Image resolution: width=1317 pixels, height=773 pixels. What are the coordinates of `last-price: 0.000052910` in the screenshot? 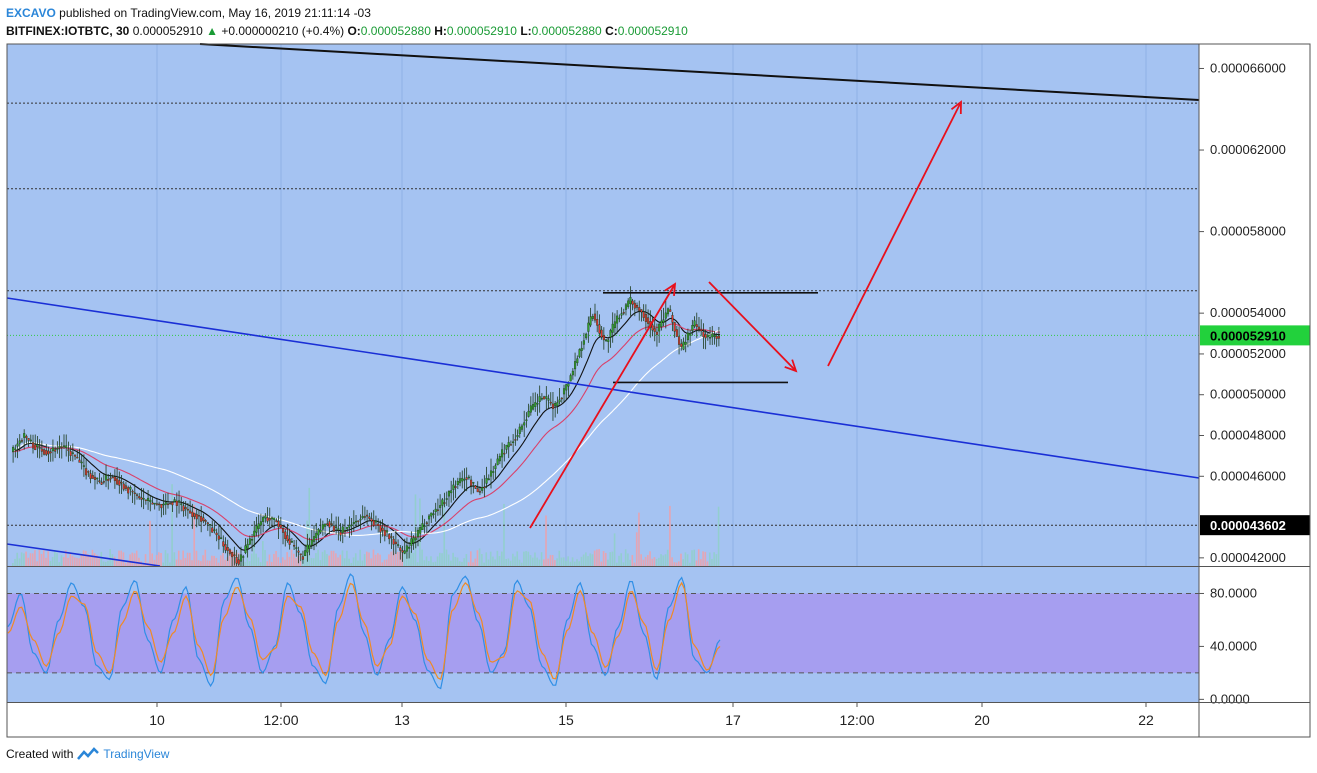 It's located at (167, 31).